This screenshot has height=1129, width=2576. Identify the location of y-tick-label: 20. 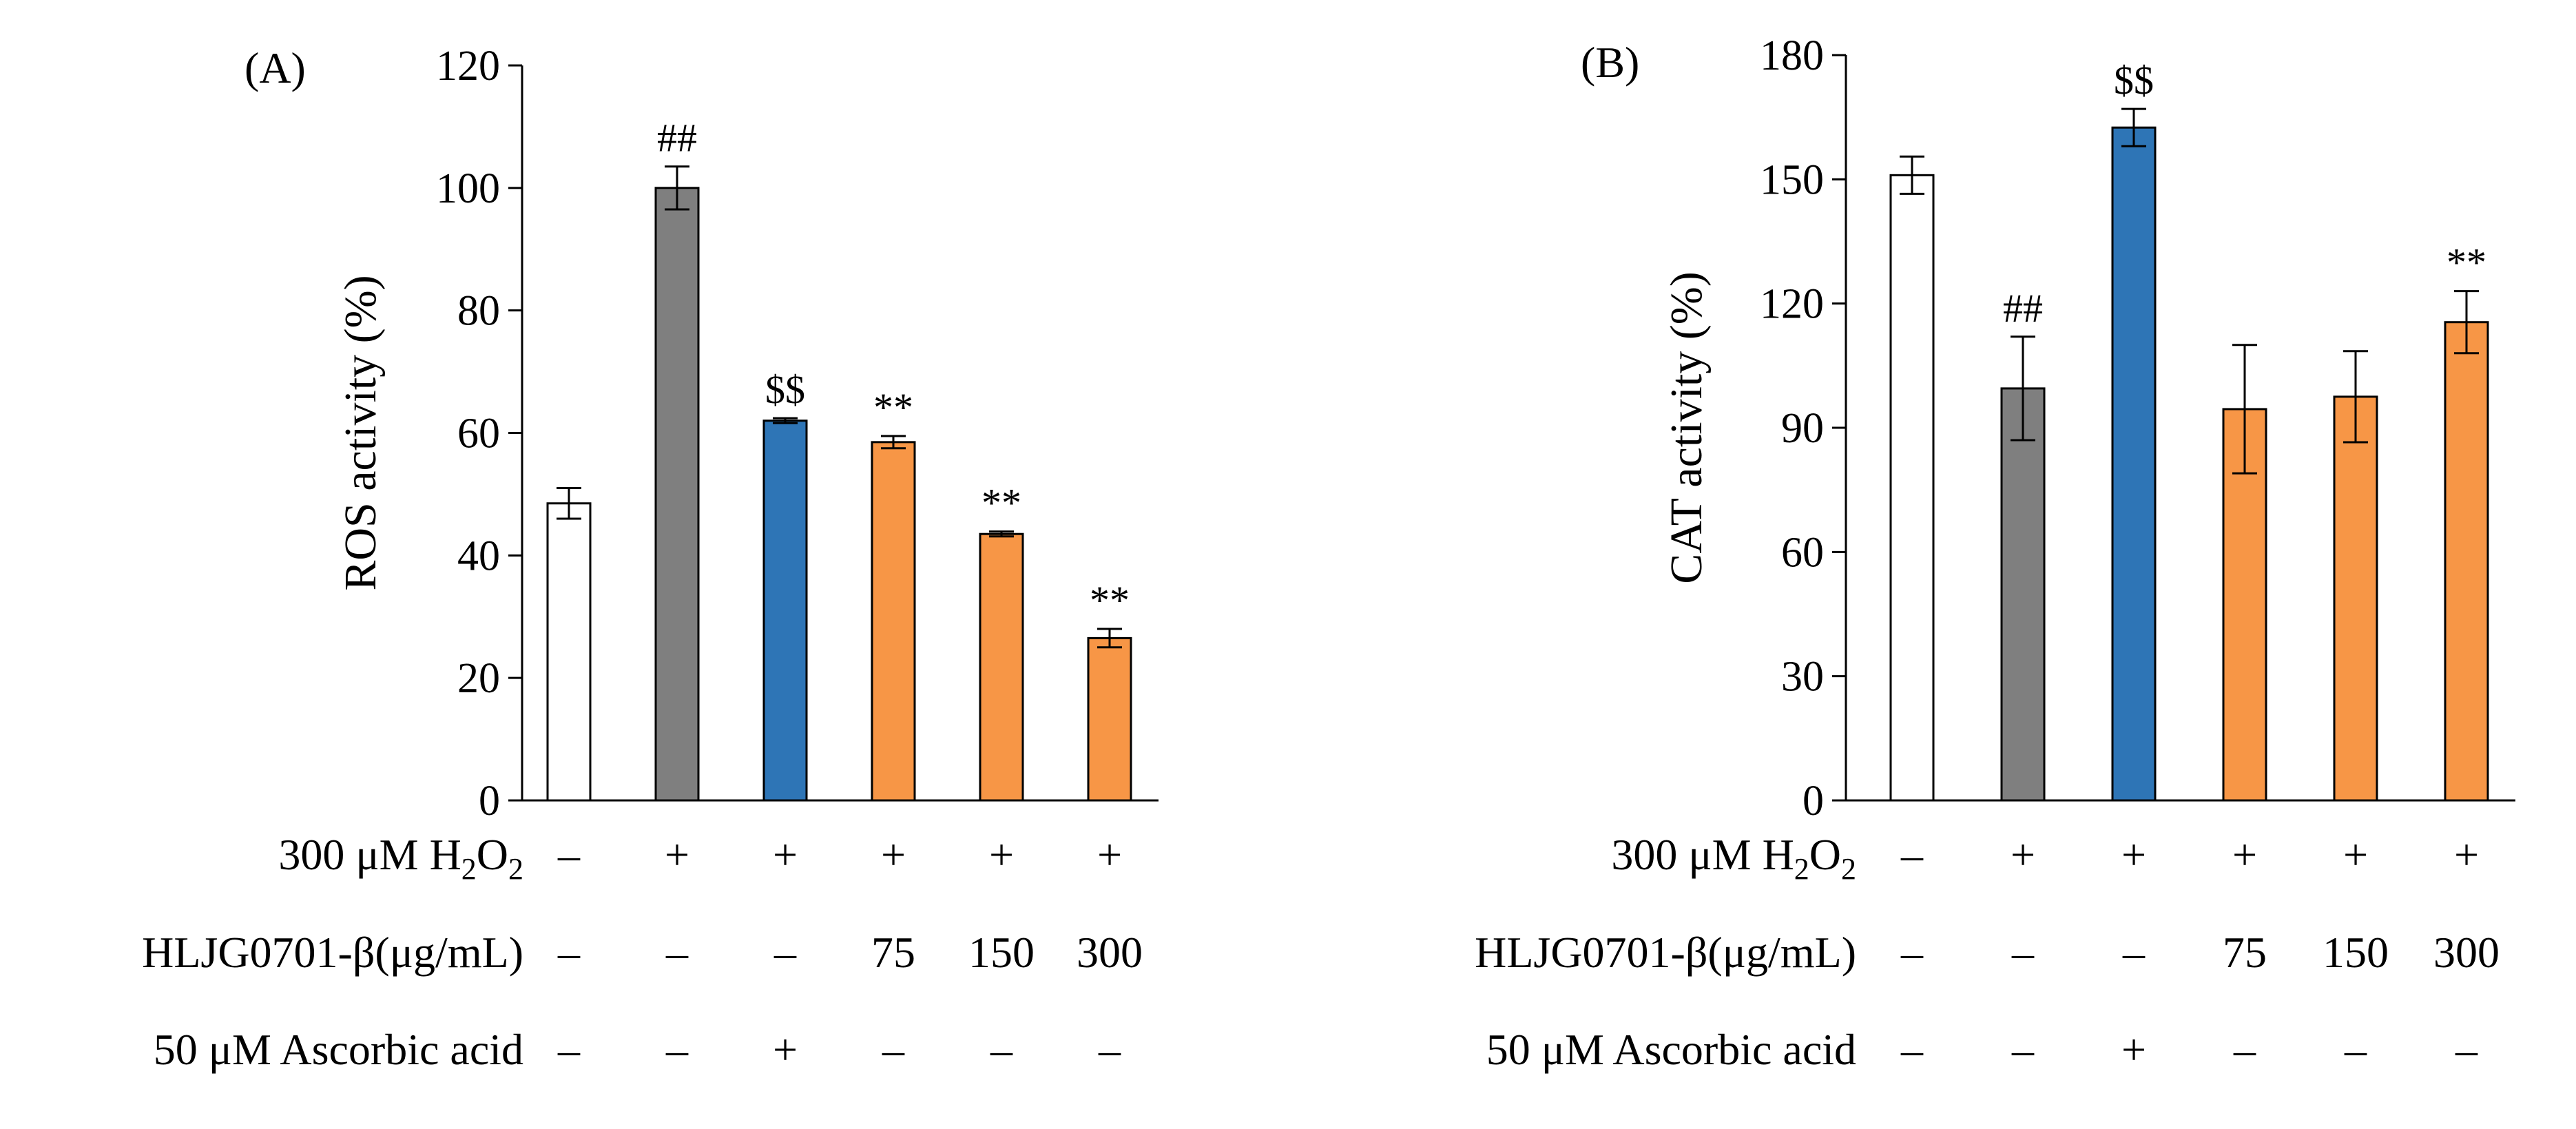
(478, 678).